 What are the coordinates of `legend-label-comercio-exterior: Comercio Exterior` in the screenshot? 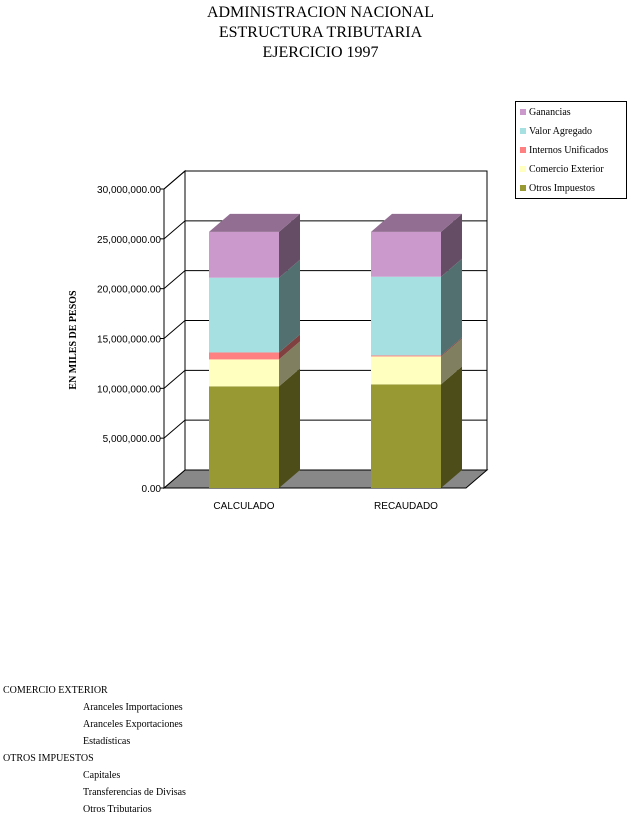 It's located at (566, 169).